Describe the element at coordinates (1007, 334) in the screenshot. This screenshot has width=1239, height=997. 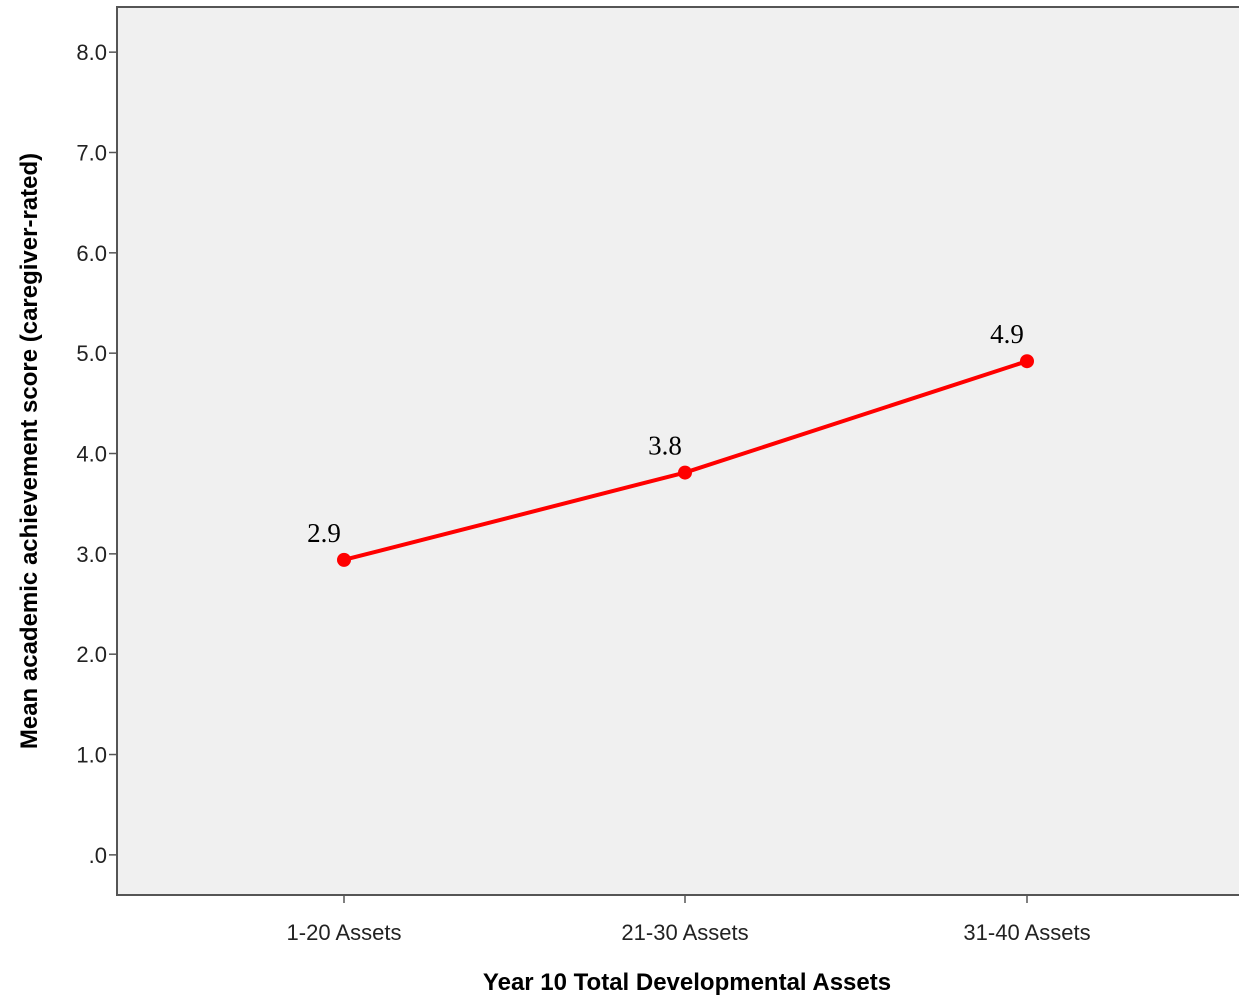
I see `data-label: 4.9` at that location.